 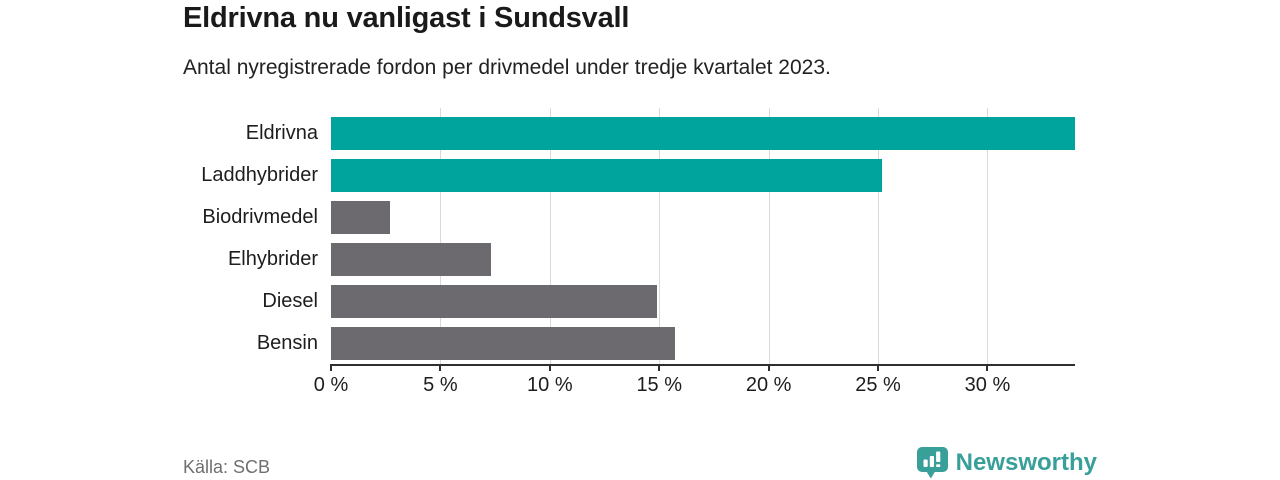 What do you see at coordinates (272, 259) in the screenshot?
I see `category-label-elhybrider: Elhybrider` at bounding box center [272, 259].